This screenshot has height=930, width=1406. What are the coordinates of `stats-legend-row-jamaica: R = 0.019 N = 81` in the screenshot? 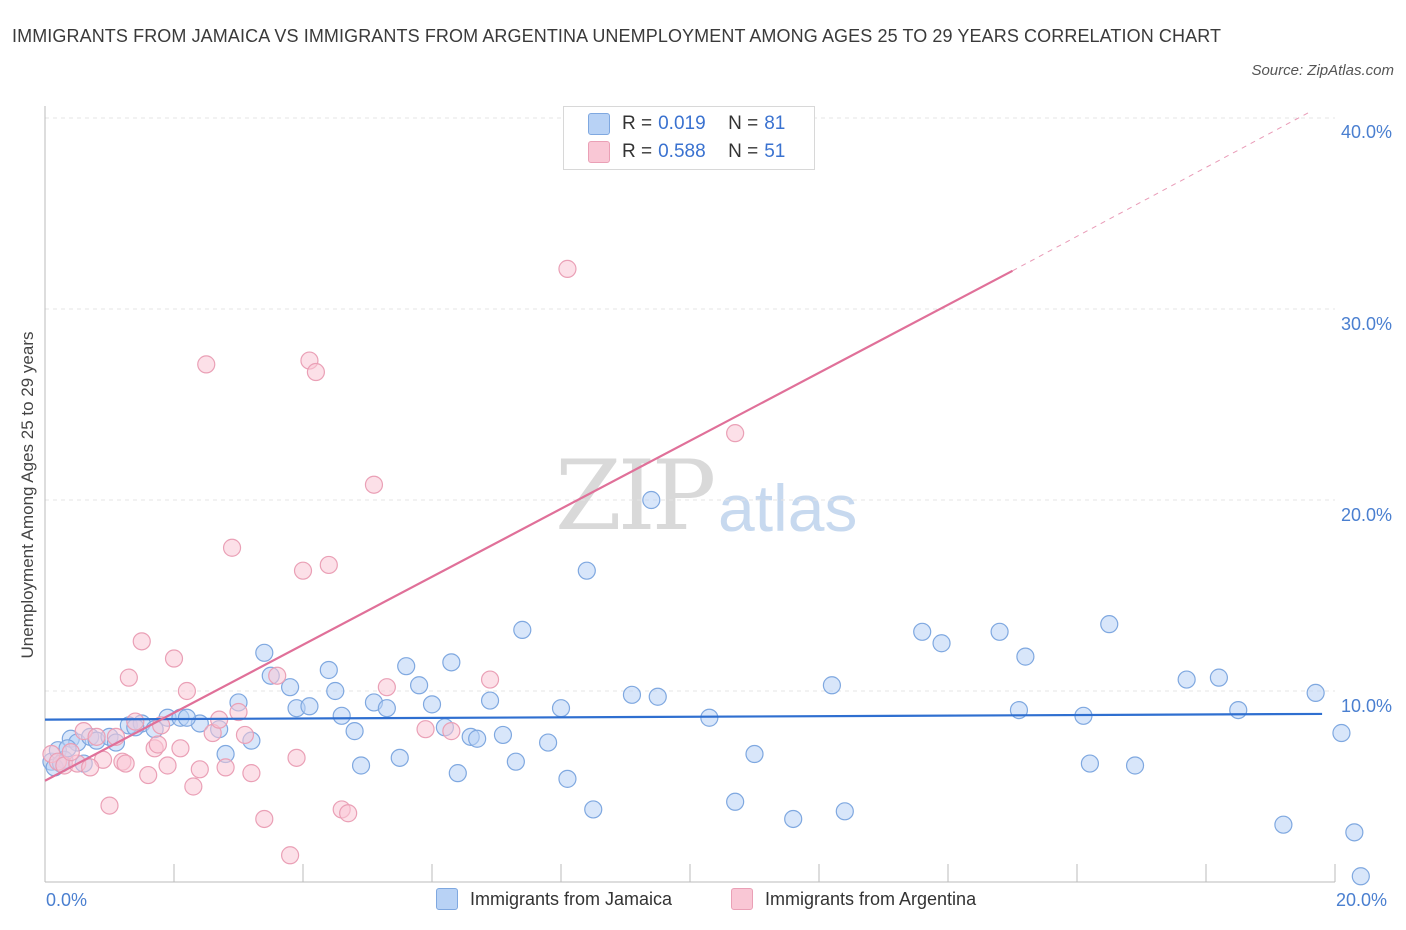 It's located at (686, 124).